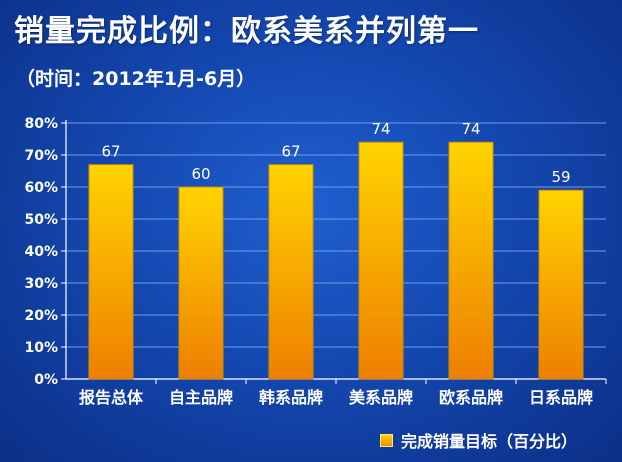 This screenshot has height=462, width=622. What do you see at coordinates (489, 441) in the screenshot?
I see `legend-label: 完成销量目标（百分比）` at bounding box center [489, 441].